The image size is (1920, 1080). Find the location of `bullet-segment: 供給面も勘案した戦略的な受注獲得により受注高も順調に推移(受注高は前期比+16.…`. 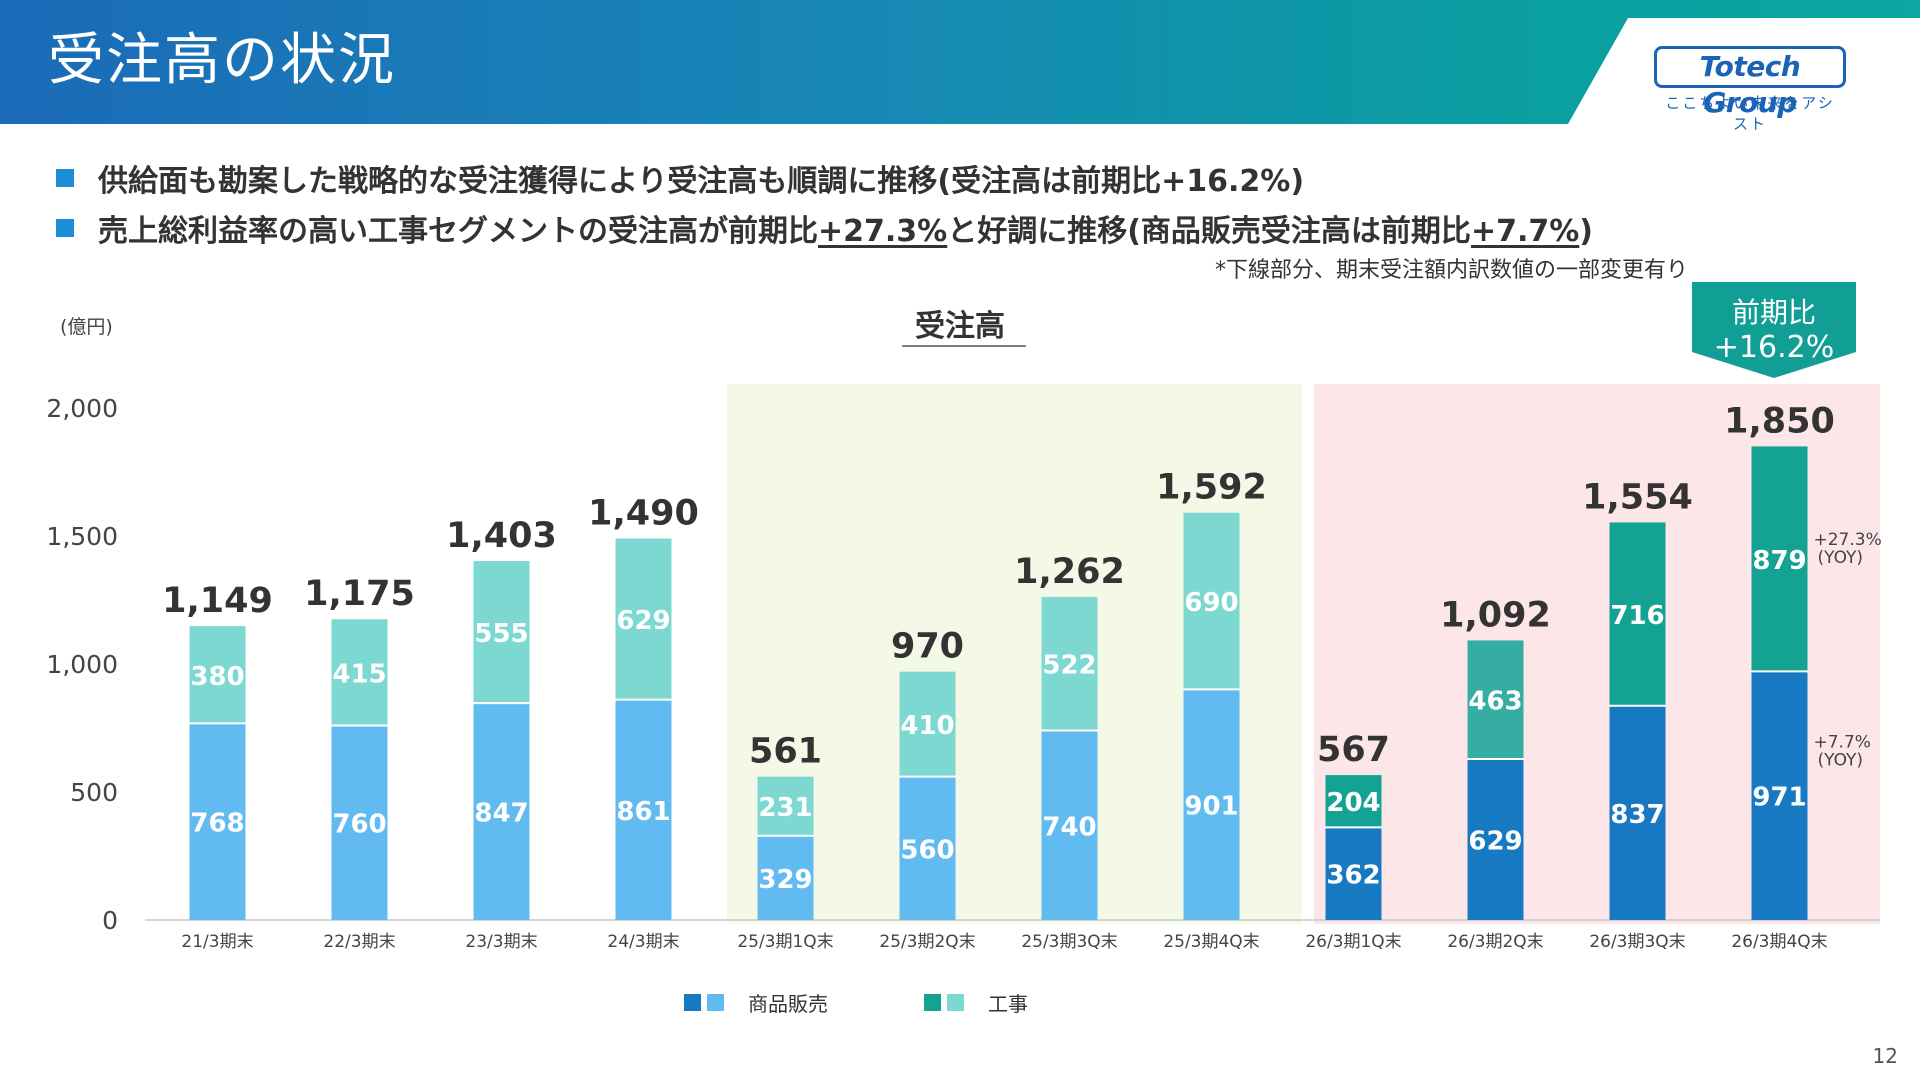

bullet-segment: 供給面も勘案した戦略的な受注獲得により受注高も順調に推移(受注高は前期比+16.… is located at coordinates (701, 181).